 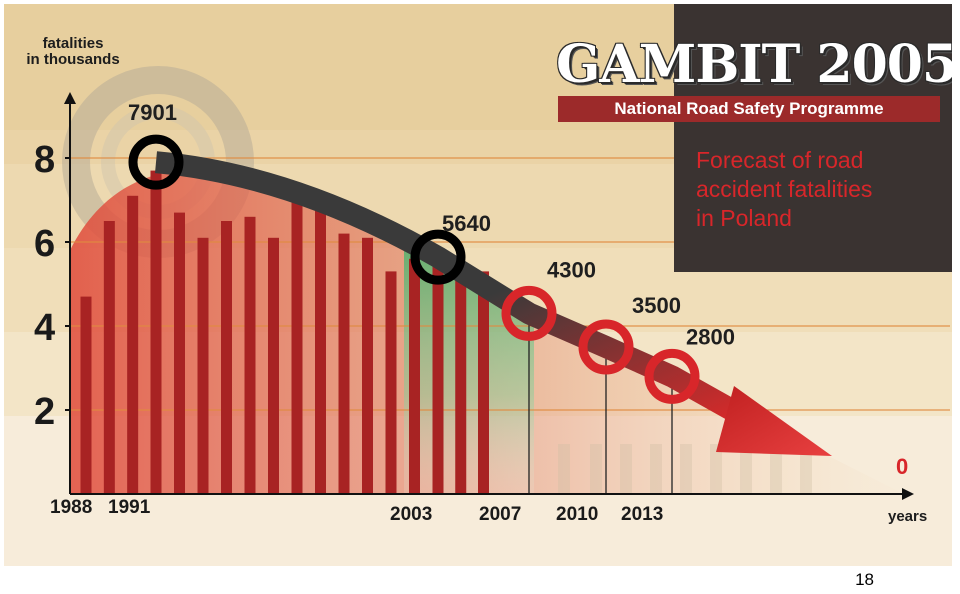 I want to click on bar-2002, so click(x=414, y=376).